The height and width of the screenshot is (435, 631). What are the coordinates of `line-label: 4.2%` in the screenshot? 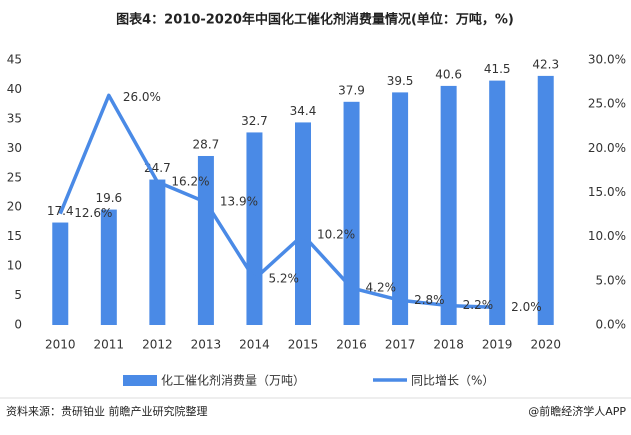 It's located at (381, 287).